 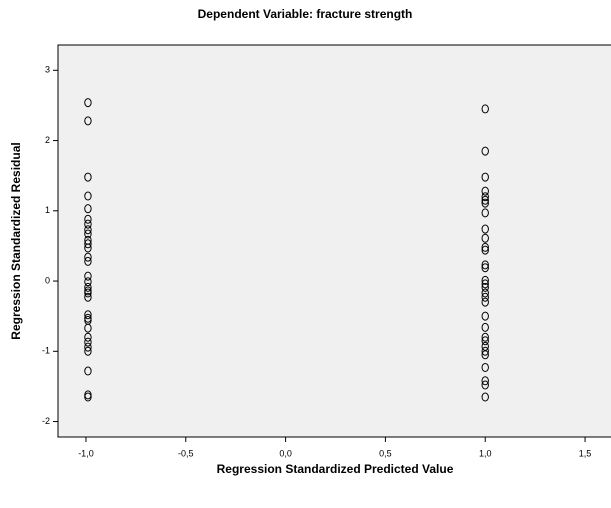 What do you see at coordinates (335, 469) in the screenshot?
I see `x-axis-label: Regression Standardized Predicted Value` at bounding box center [335, 469].